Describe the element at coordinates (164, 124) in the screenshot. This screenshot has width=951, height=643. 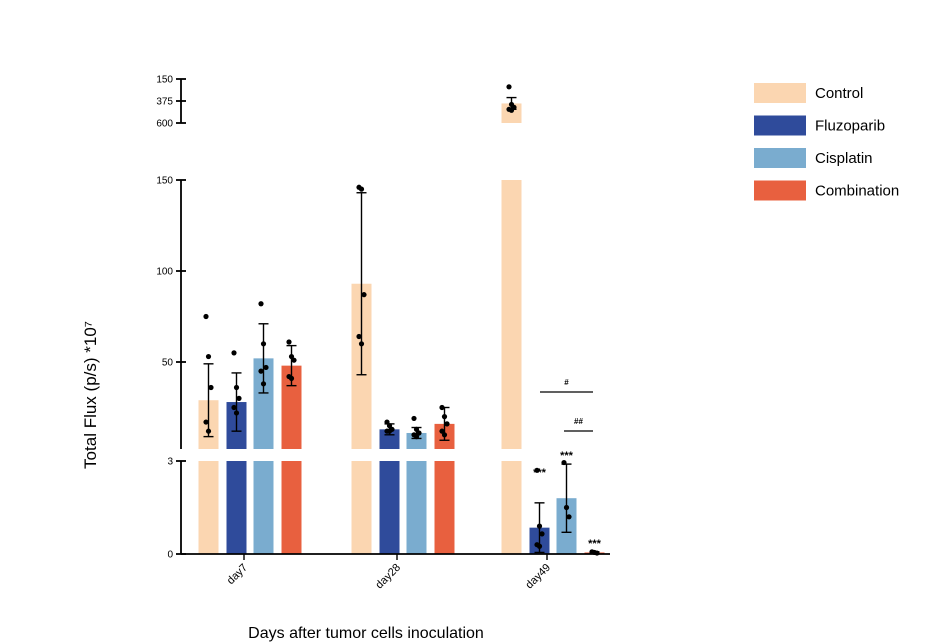
I see `y-tick-label: 600` at that location.